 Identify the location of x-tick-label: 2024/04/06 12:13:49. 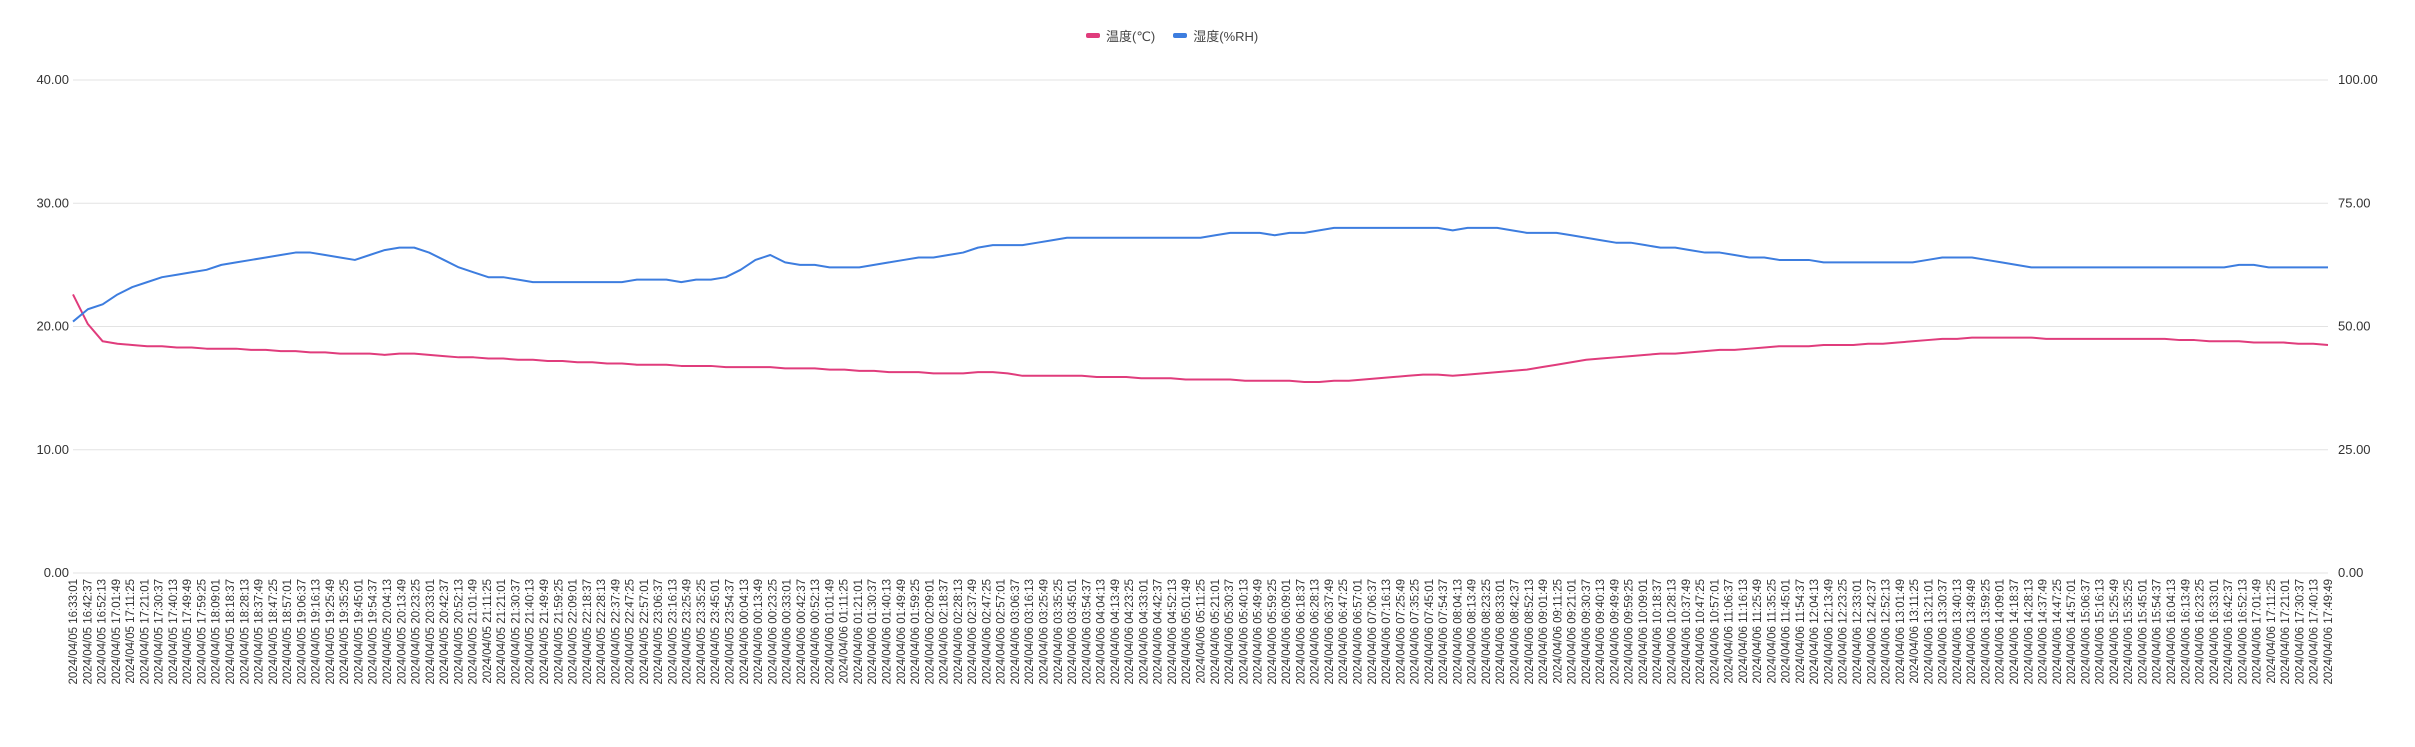
(1829, 632).